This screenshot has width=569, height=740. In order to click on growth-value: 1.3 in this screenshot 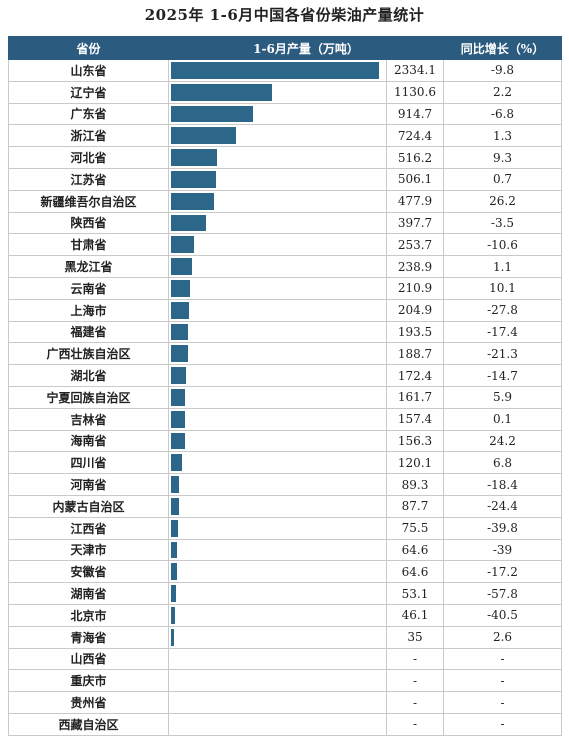, I will do `click(502, 136)`.